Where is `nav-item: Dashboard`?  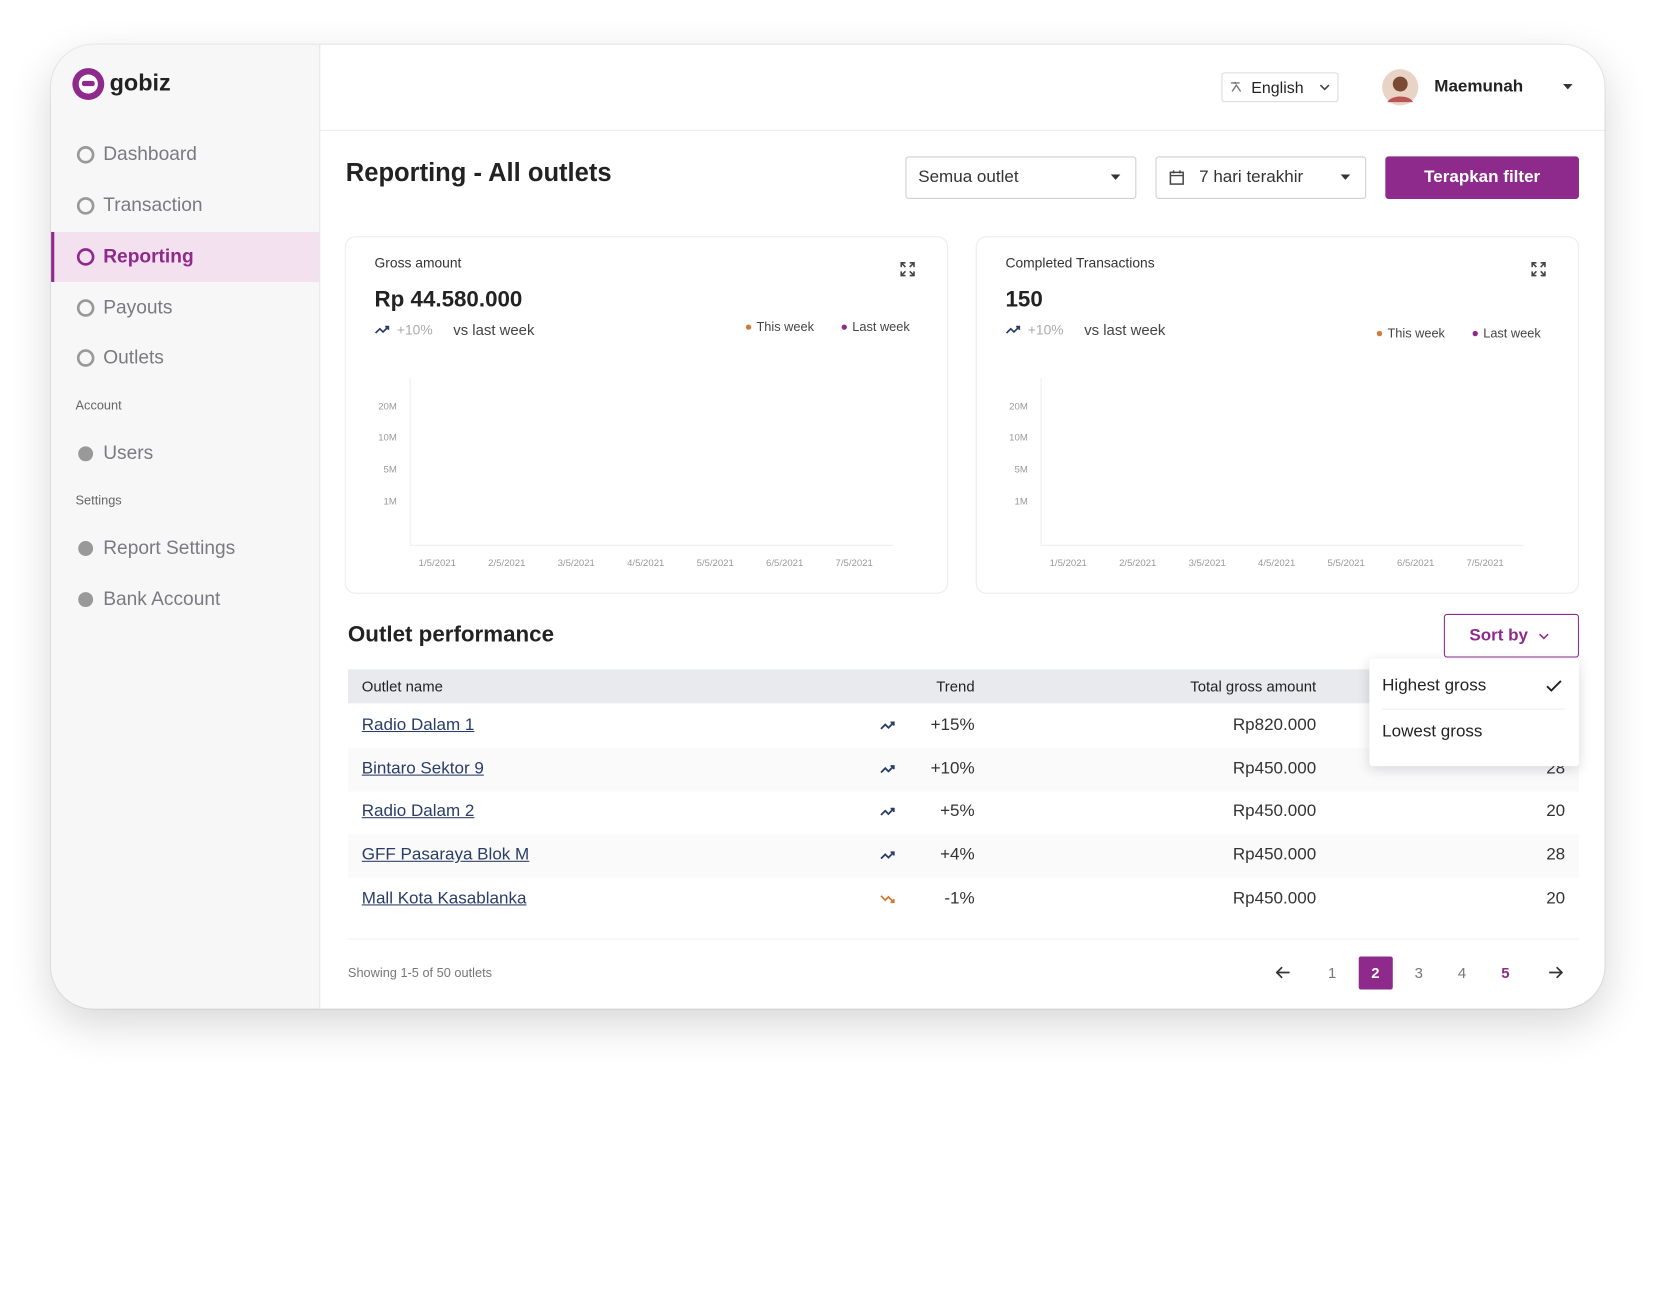
nav-item: Dashboard is located at coordinates (150, 154).